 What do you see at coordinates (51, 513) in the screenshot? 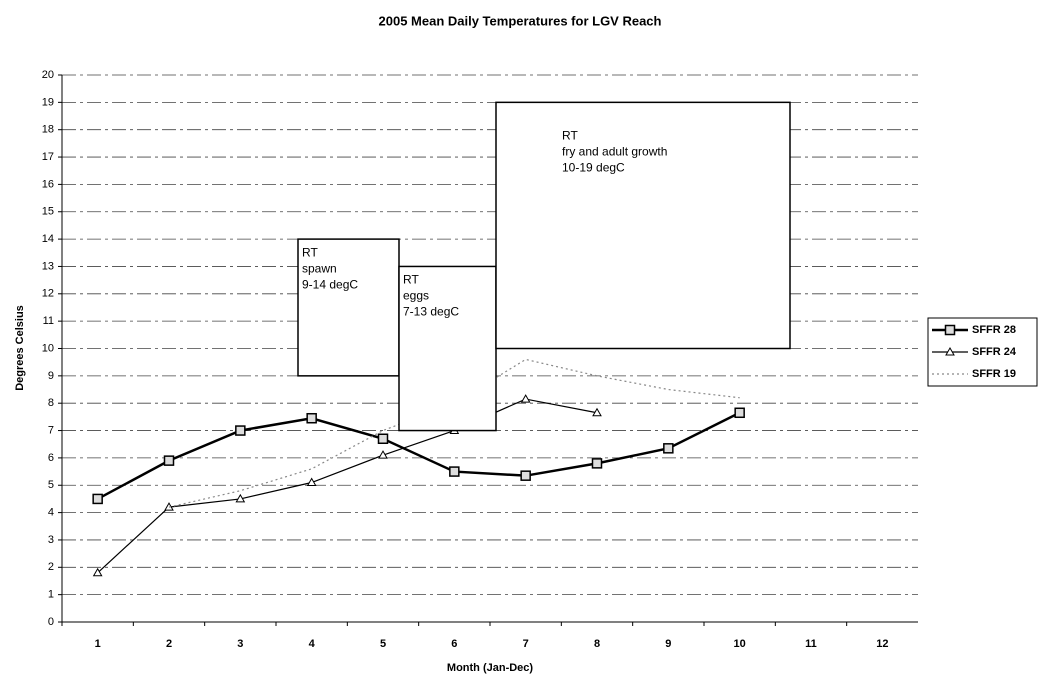
I see `y-tick-label: 4` at bounding box center [51, 513].